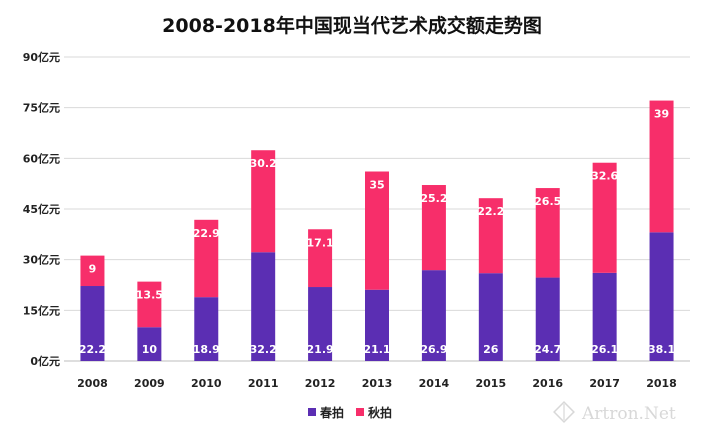  Describe the element at coordinates (604, 349) in the screenshot. I see `data-label: 26.1` at that location.